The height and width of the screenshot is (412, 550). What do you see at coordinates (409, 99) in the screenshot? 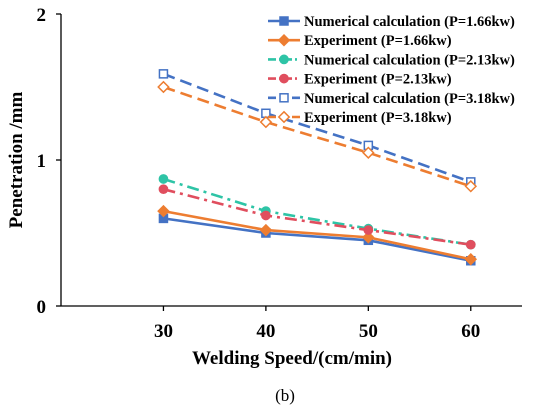
I see `legend-label: Numerical calculation (P=3.18kw)` at bounding box center [409, 99].